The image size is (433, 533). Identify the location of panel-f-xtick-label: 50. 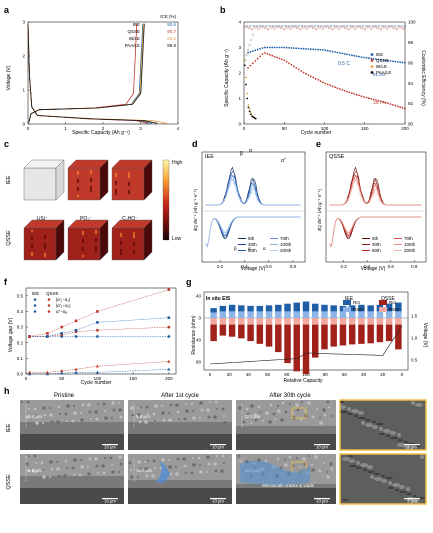
(62, 378).